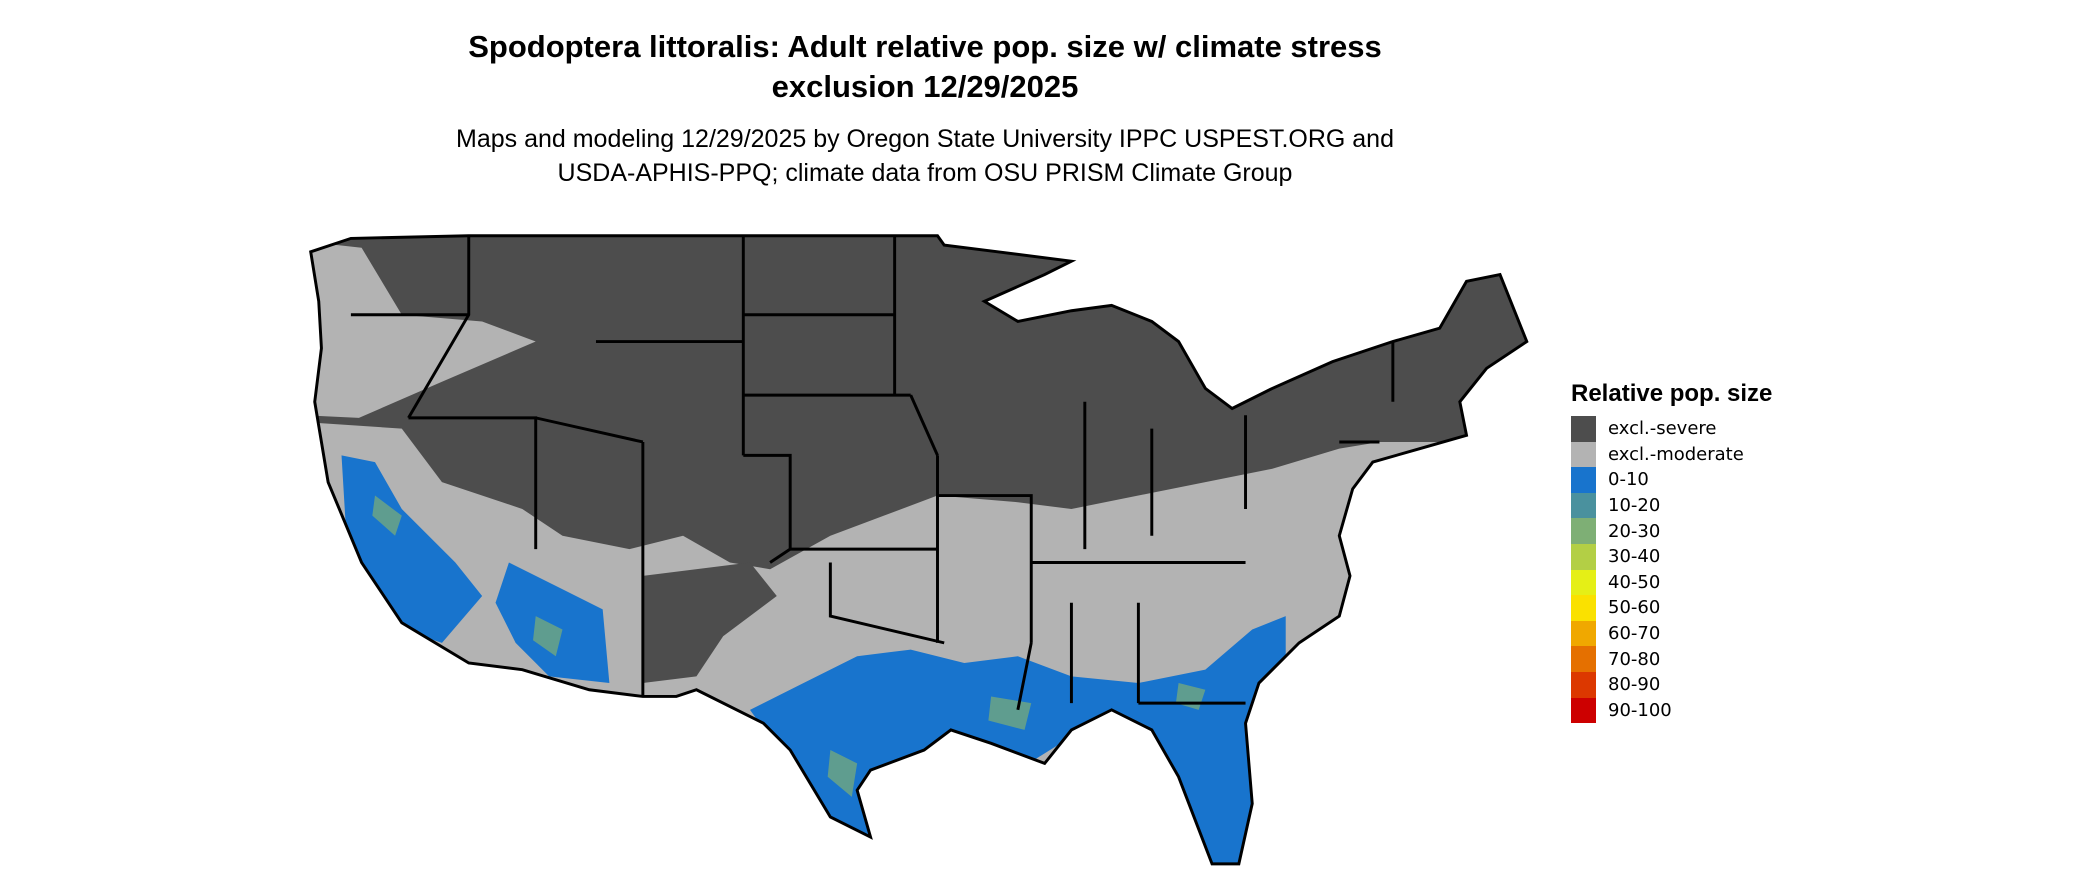 Image resolution: width=2100 pixels, height=892 pixels. What do you see at coordinates (1676, 454) in the screenshot?
I see `legend-label: excl.-moderate` at bounding box center [1676, 454].